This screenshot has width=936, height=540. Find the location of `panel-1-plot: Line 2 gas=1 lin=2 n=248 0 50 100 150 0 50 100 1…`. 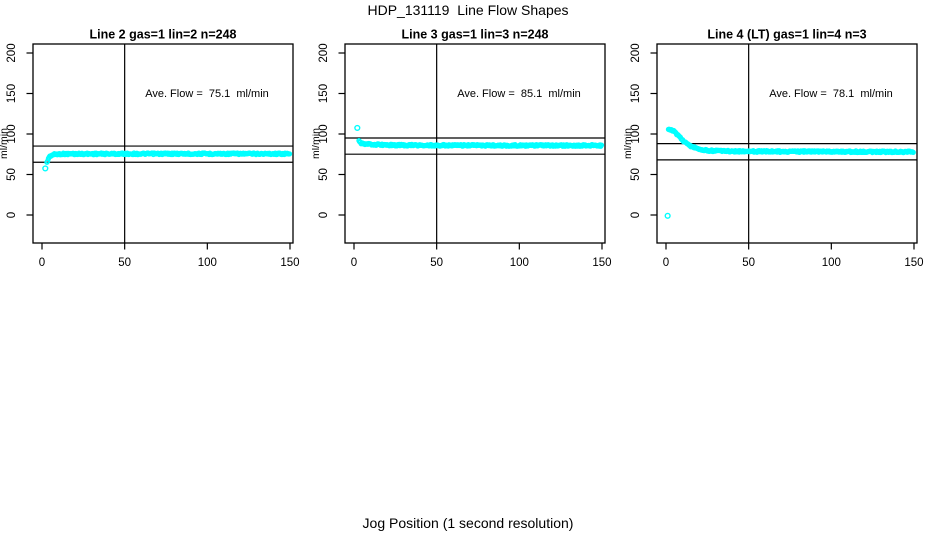

panel-1-plot: Line 2 gas=1 lin=2 n=248 0 50 100 150 0 50 100 1… is located at coordinates (150, 149).